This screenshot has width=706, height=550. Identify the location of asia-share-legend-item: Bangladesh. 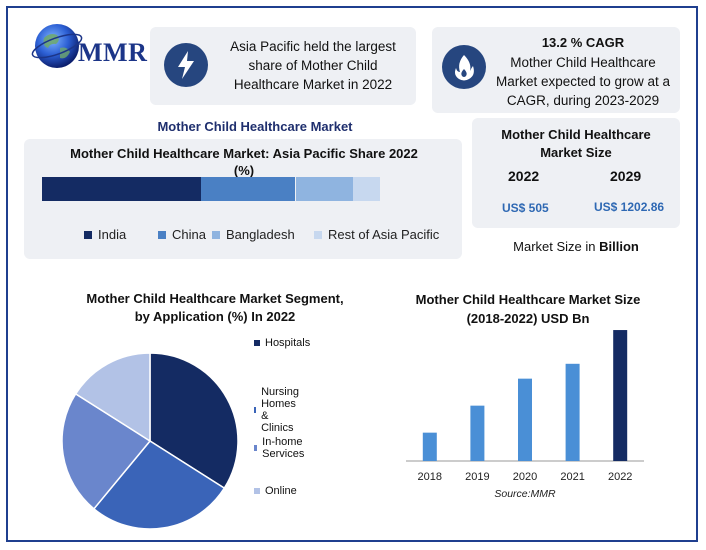
(253, 234).